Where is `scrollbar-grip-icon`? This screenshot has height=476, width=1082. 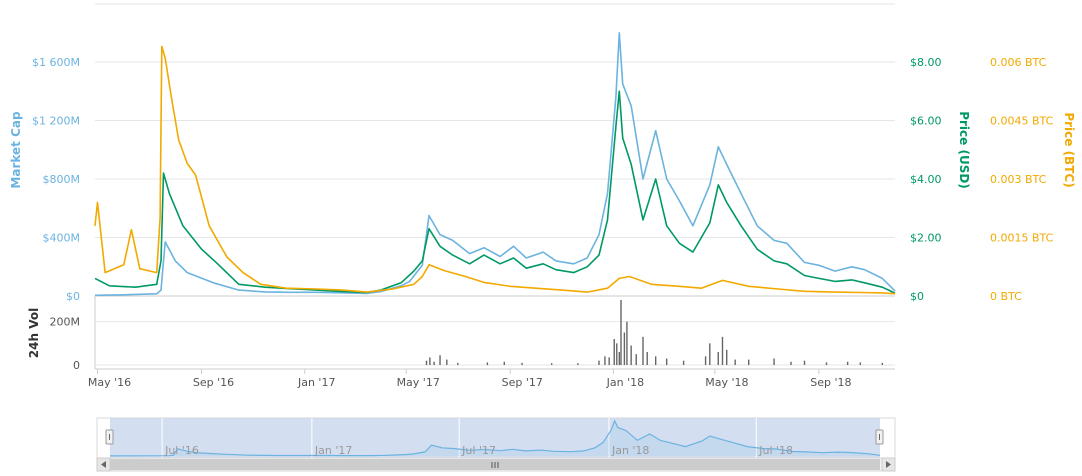 scrollbar-grip-icon is located at coordinates (495, 465).